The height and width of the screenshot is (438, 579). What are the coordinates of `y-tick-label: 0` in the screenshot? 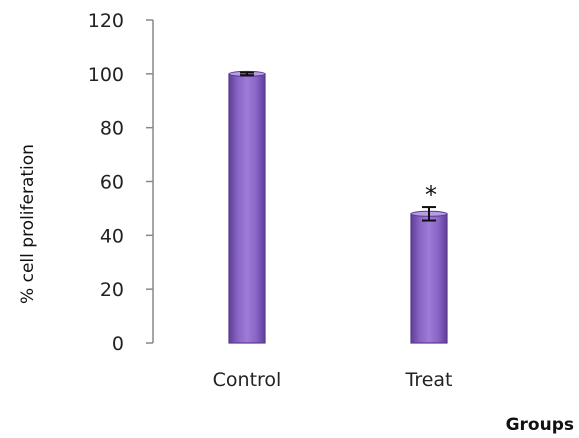 It's located at (118, 344).